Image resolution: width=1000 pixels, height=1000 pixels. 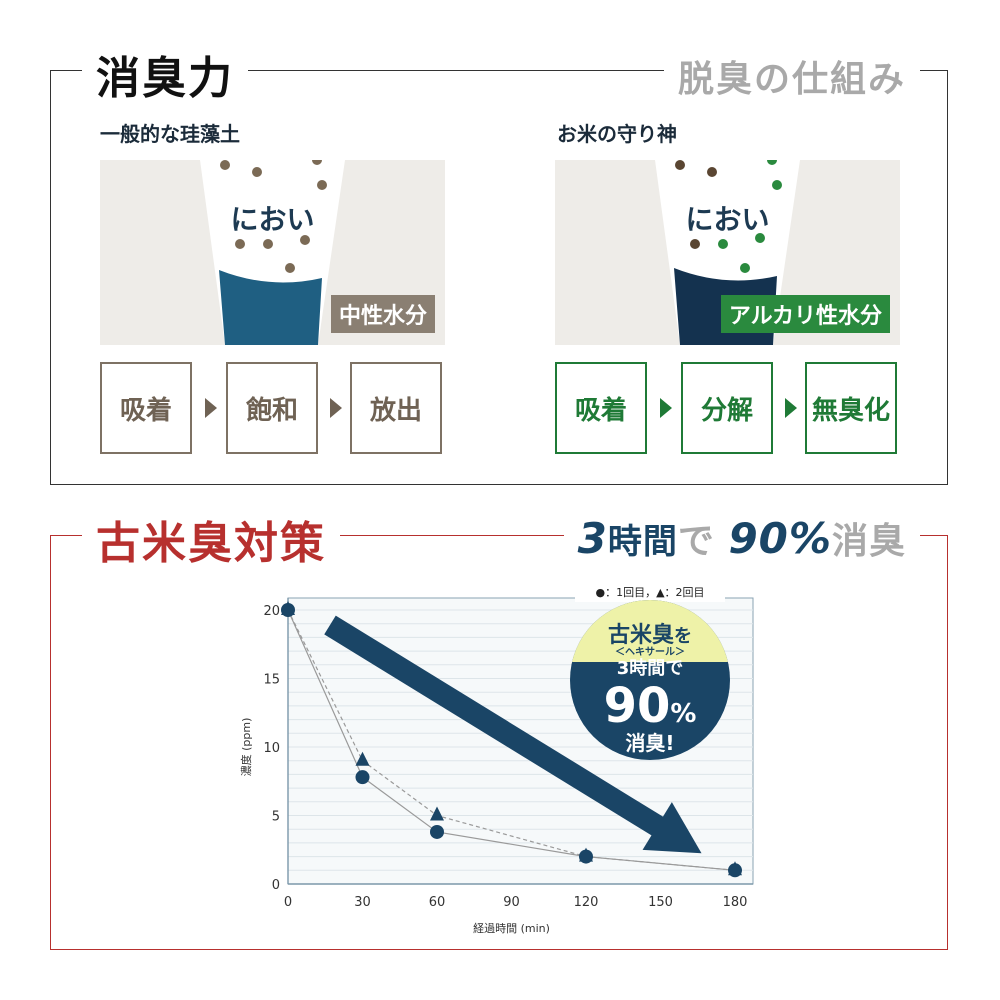 What do you see at coordinates (735, 902) in the screenshot?
I see `x-tick-label: 180` at bounding box center [735, 902].